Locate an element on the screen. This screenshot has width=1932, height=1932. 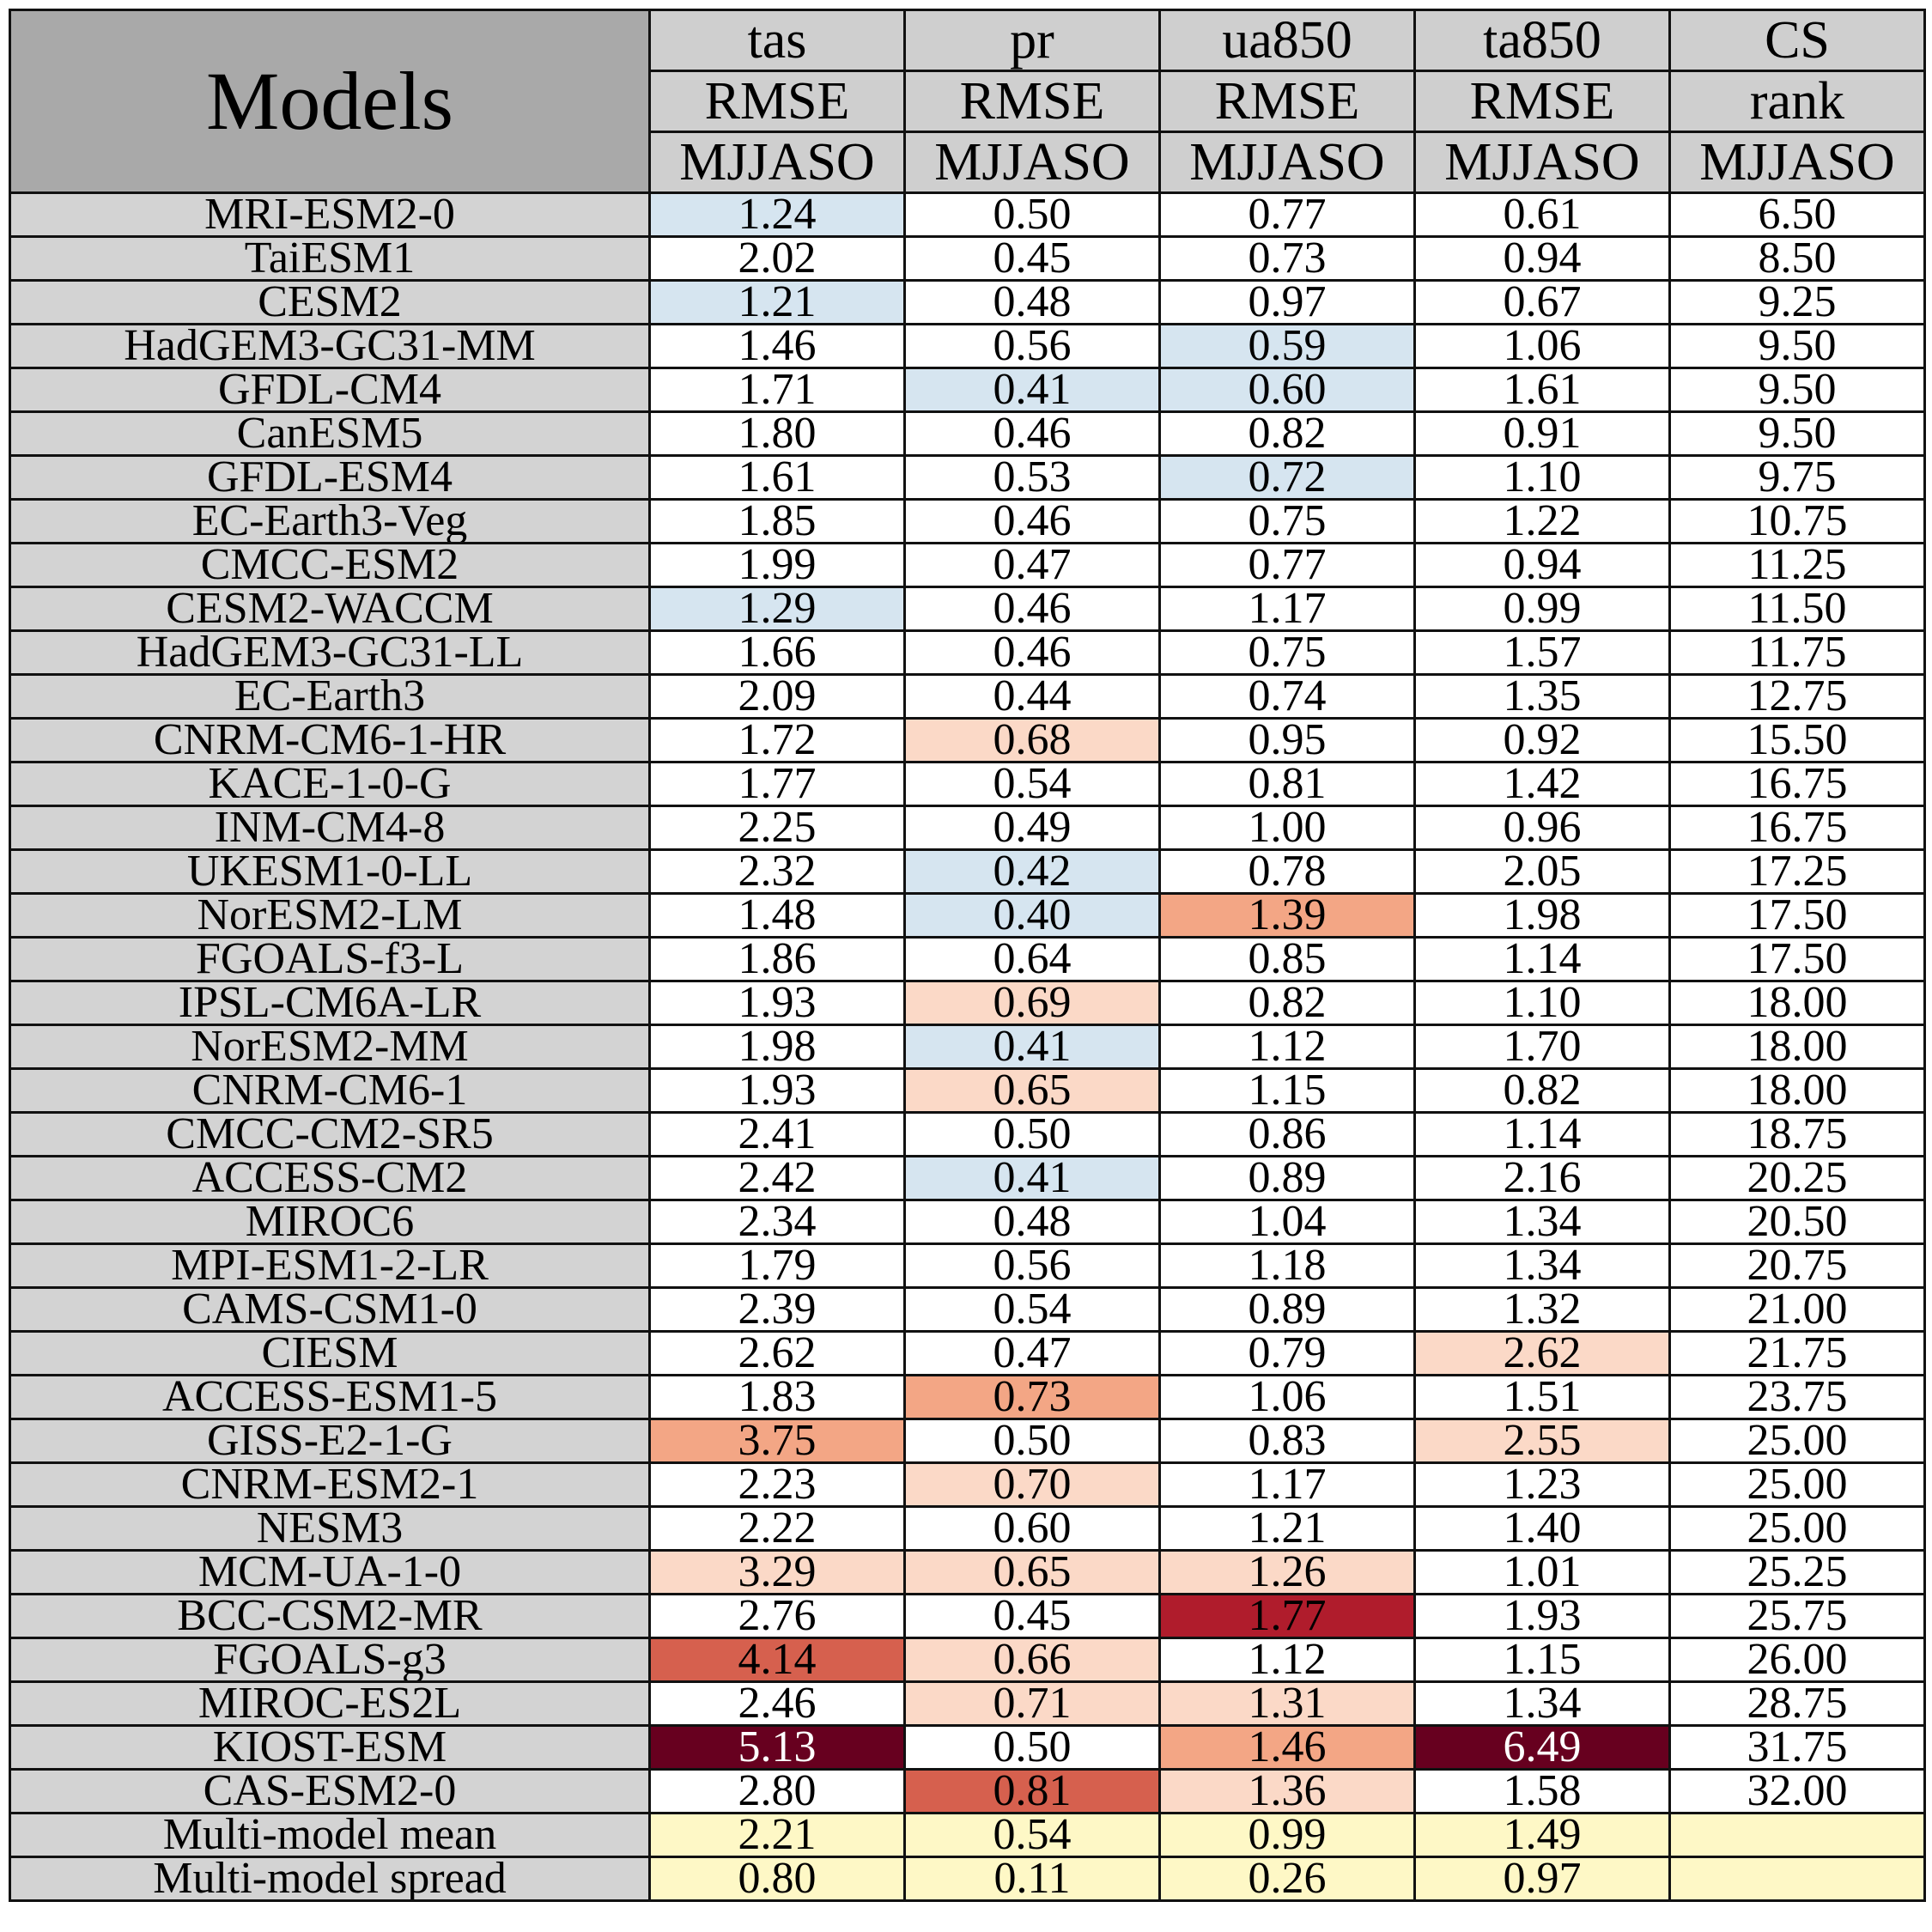
value-cell-ua850: 0.75 is located at coordinates (1287, 653).